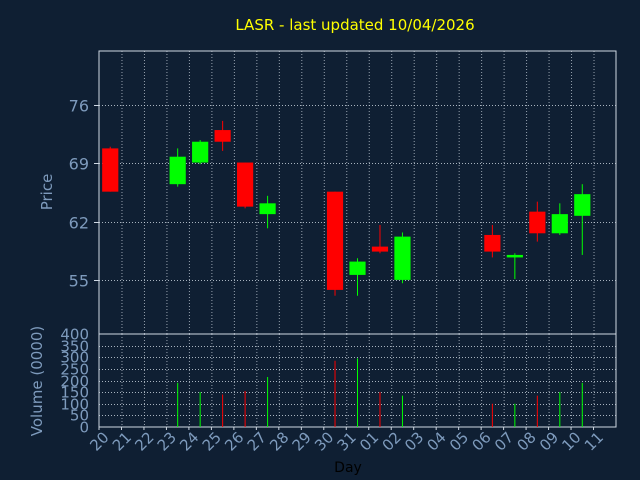 Image resolution: width=640 pixels, height=480 pixels. I want to click on volume-tick-label: 300, so click(74, 358).